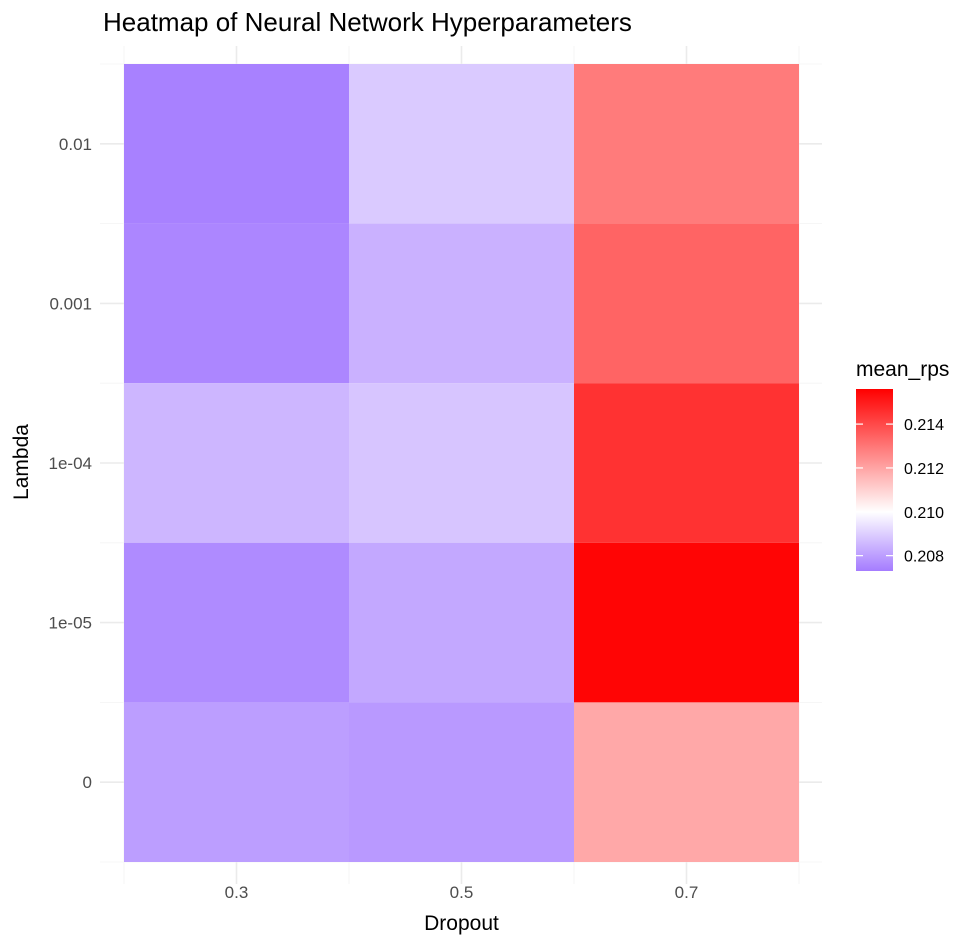  What do you see at coordinates (70, 303) in the screenshot?
I see `y-tick-label: 0.001` at bounding box center [70, 303].